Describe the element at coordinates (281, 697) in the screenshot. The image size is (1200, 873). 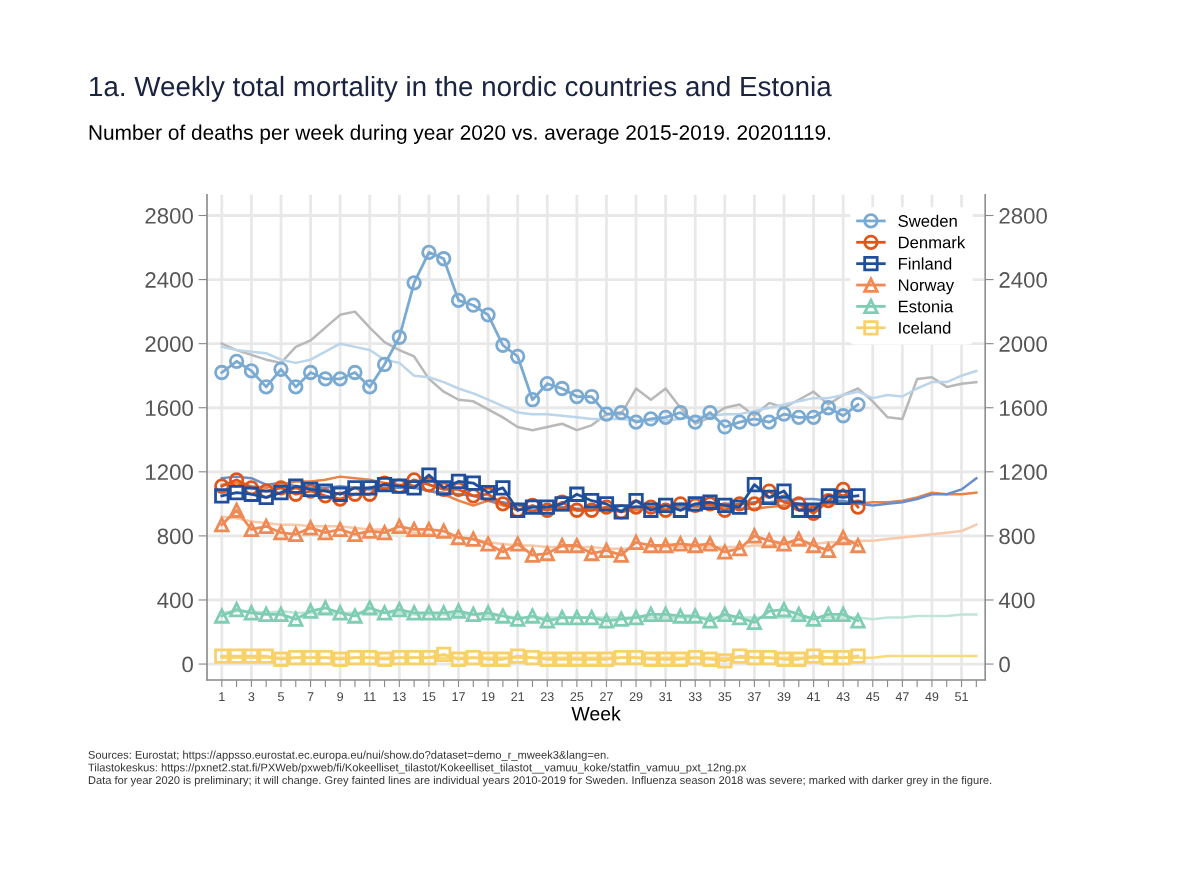
I see `x-tick-label: 5` at that location.